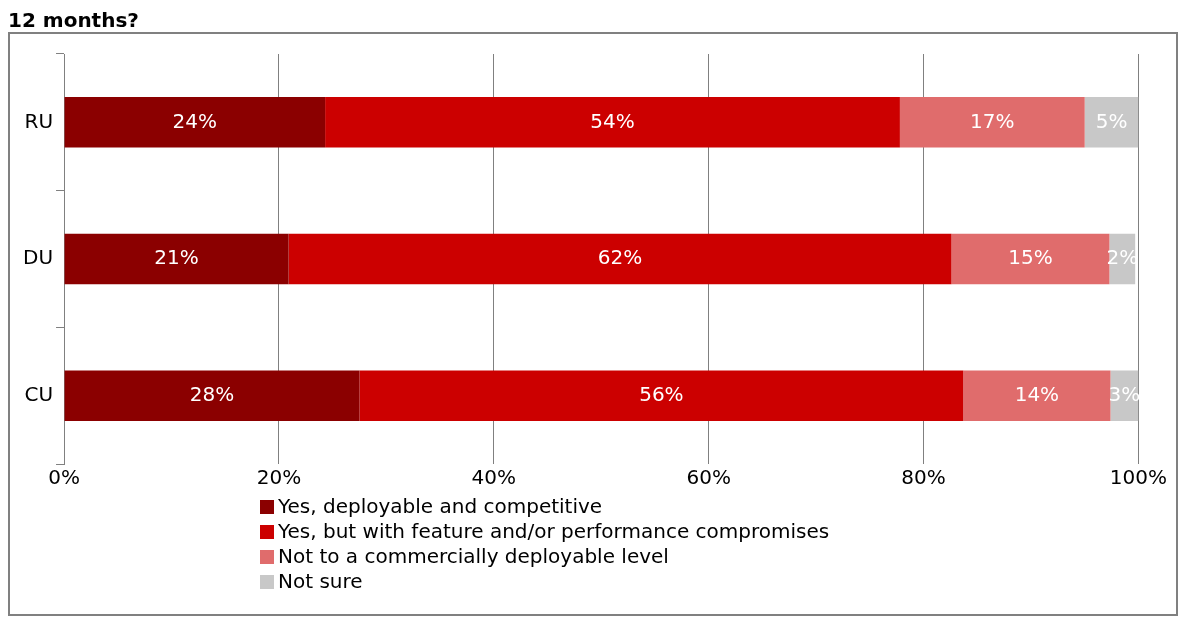 The width and height of the screenshot is (1189, 623). Describe the element at coordinates (39, 393) in the screenshot. I see `y-tick-label: CU` at that location.